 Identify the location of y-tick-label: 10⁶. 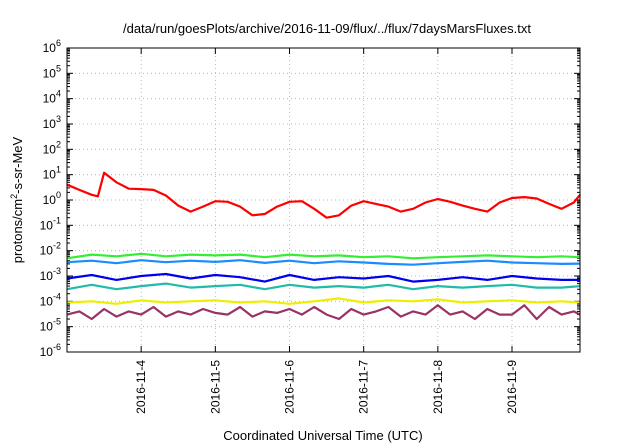
(52, 46).